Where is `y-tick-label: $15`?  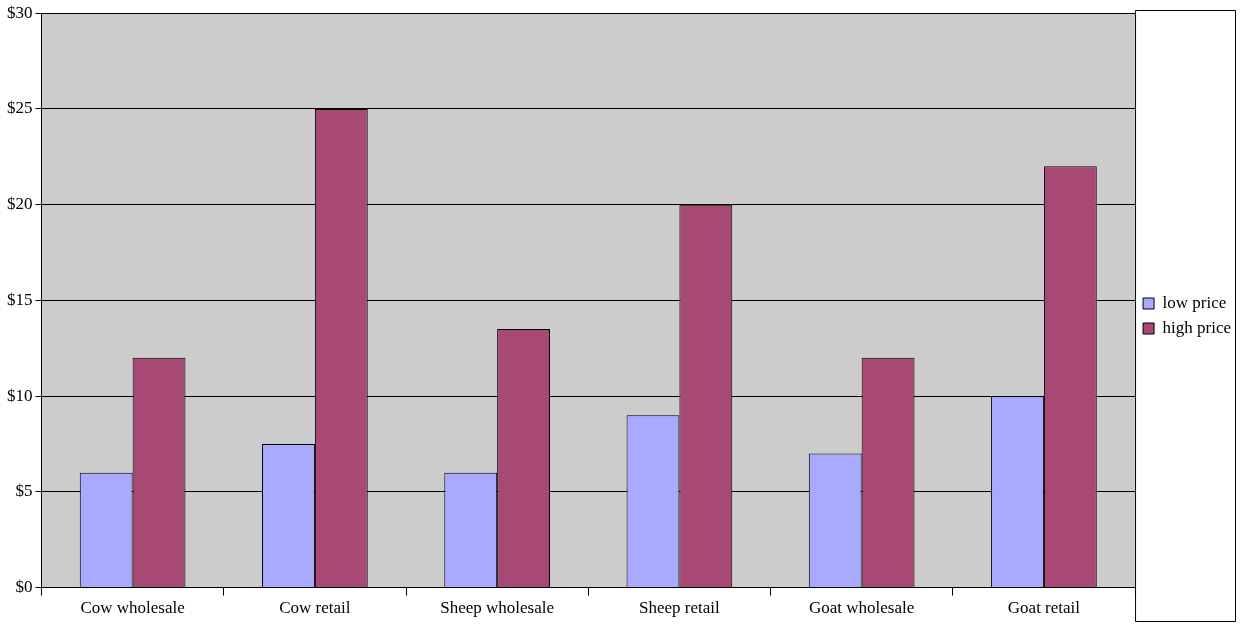 y-tick-label: $15 is located at coordinates (20, 299).